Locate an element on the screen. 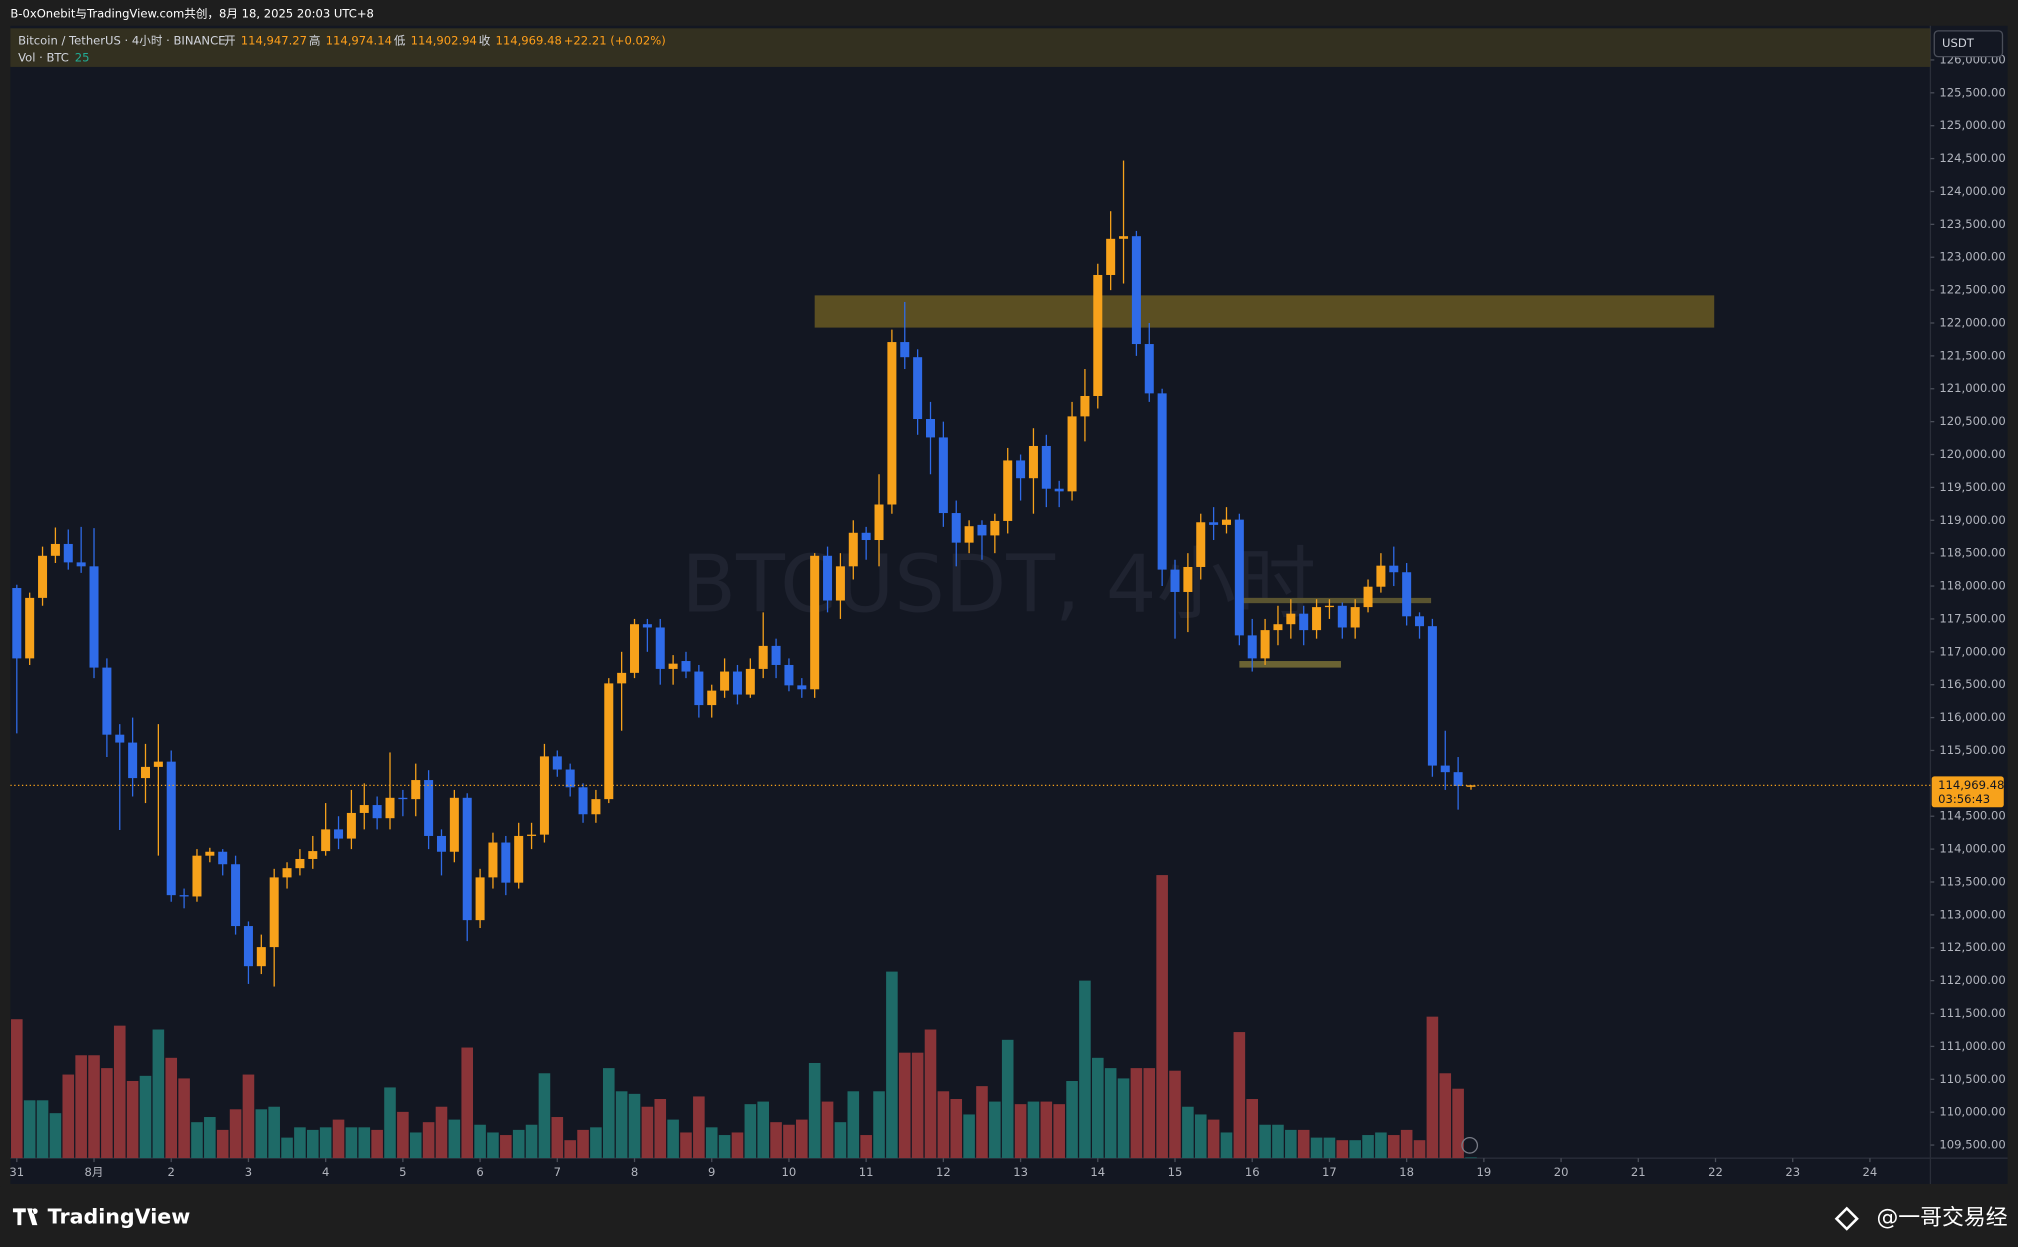 This screenshot has width=2018, height=1247. change: +22.21 (+0.02%) is located at coordinates (615, 41).